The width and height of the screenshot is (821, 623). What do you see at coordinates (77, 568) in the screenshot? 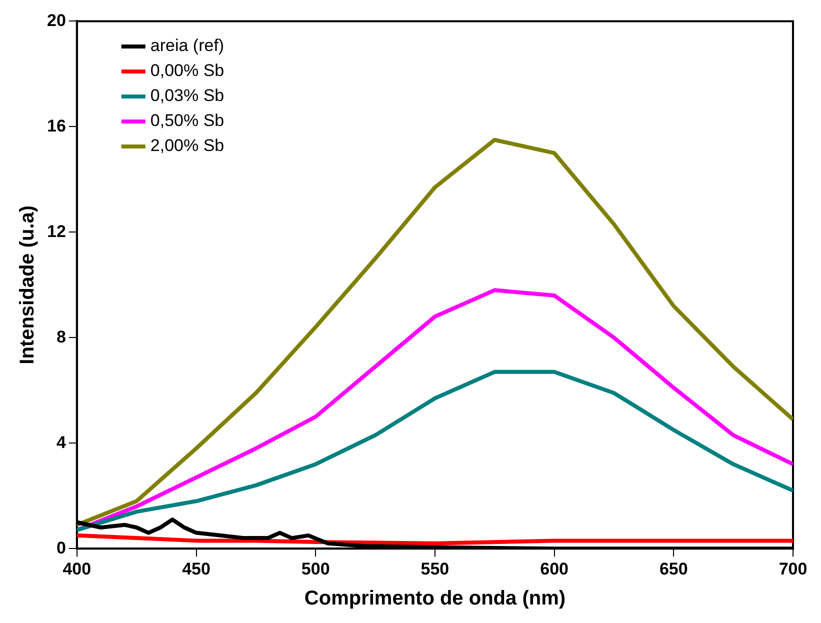
I see `x-tick-label: 400` at bounding box center [77, 568].